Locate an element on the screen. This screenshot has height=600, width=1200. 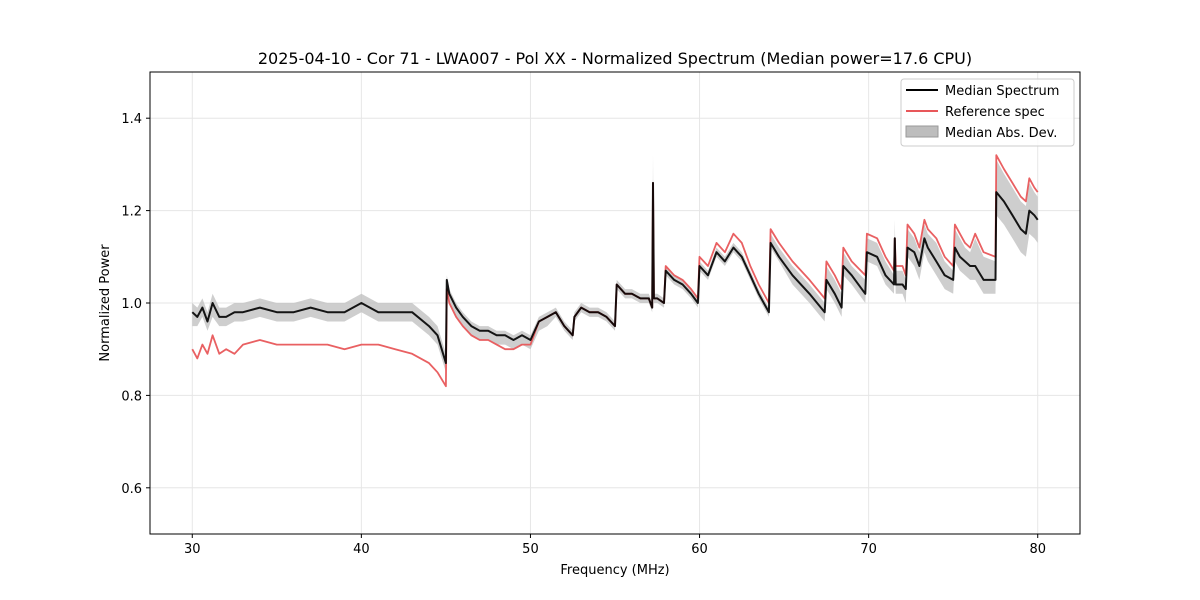
y-tick-label: 1.2 is located at coordinates (131, 212).